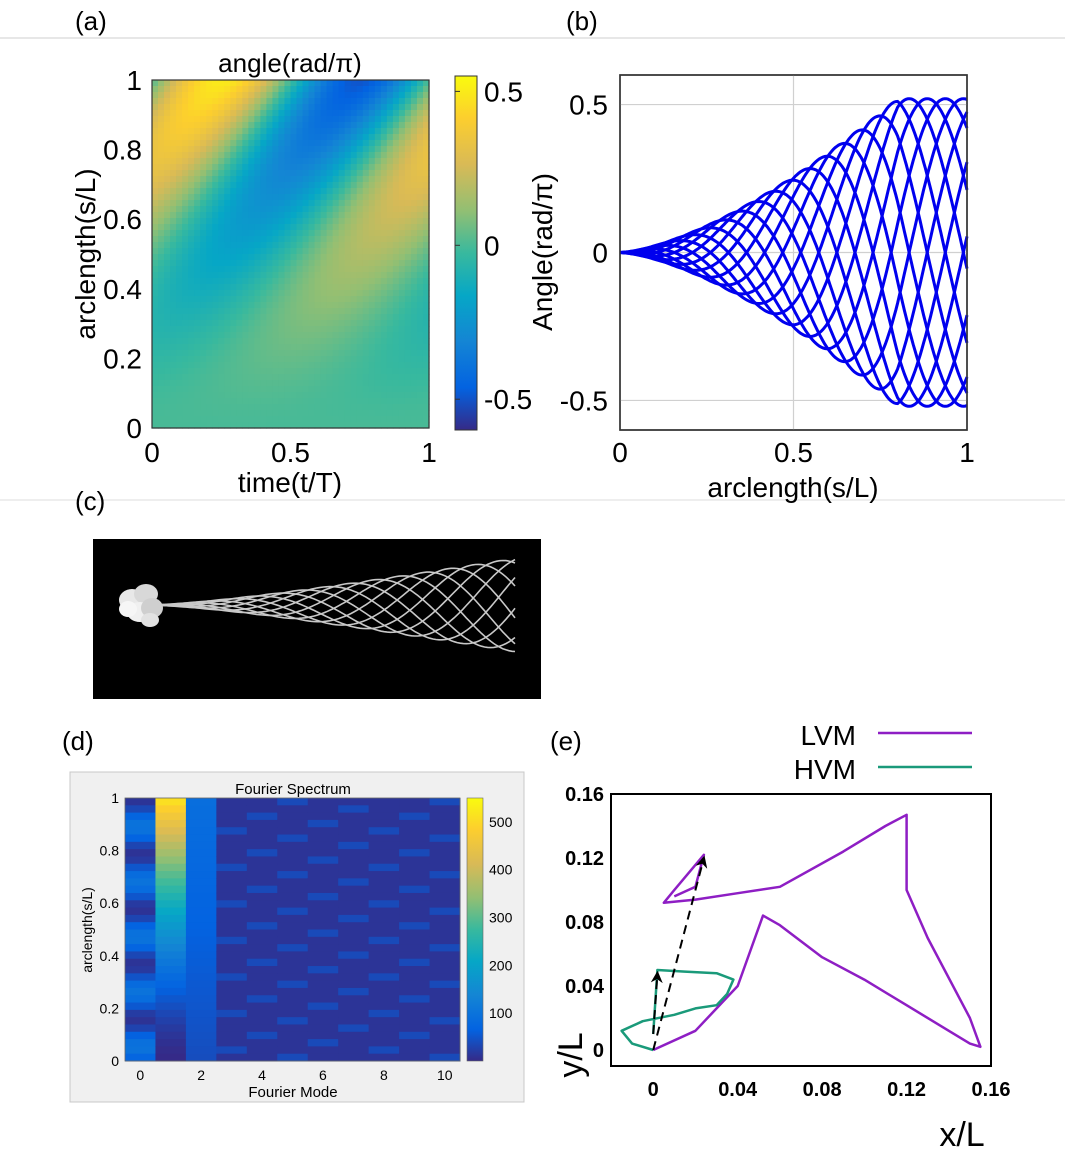 This screenshot has width=1065, height=1155. What do you see at coordinates (600, 253) in the screenshot?
I see `line-b-ytick: 0` at bounding box center [600, 253].